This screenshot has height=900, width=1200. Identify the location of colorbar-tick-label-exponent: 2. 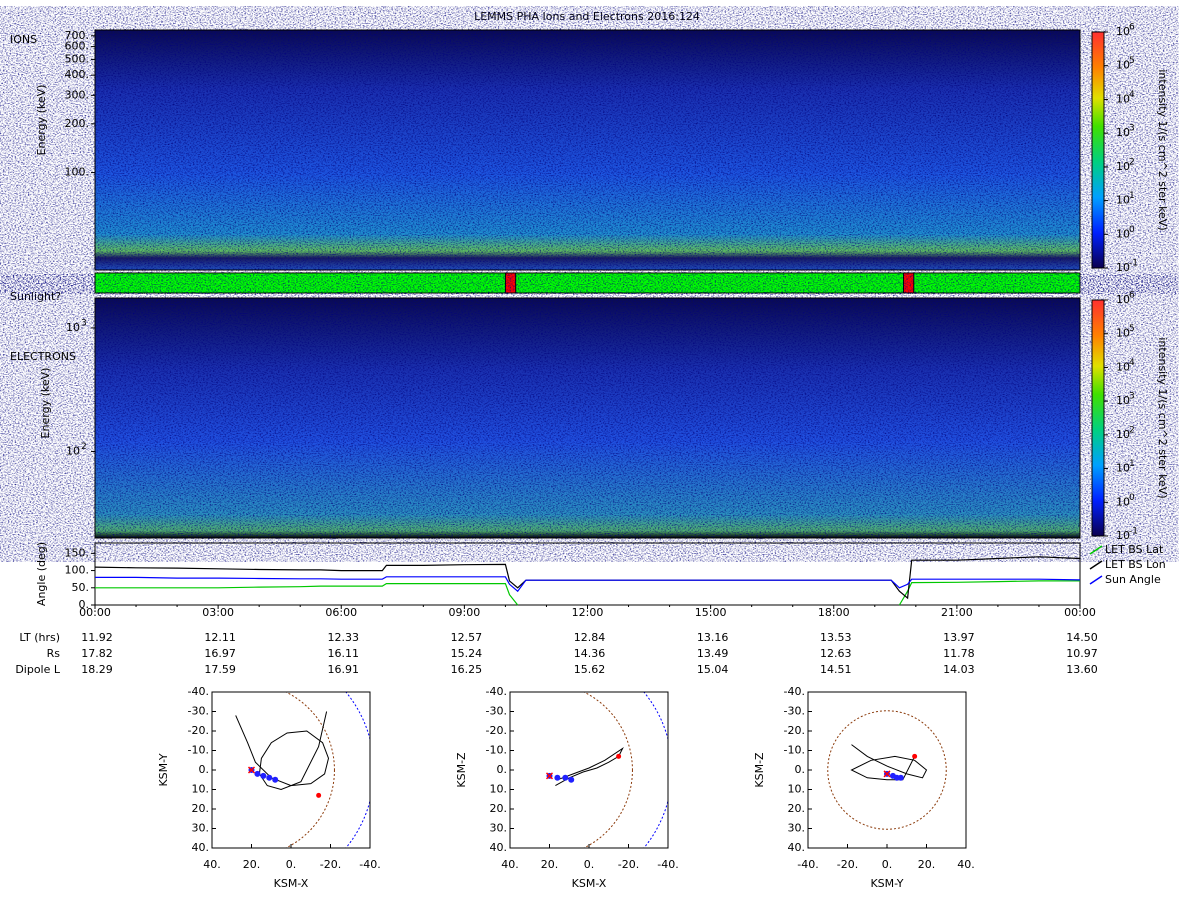
(1132, 430).